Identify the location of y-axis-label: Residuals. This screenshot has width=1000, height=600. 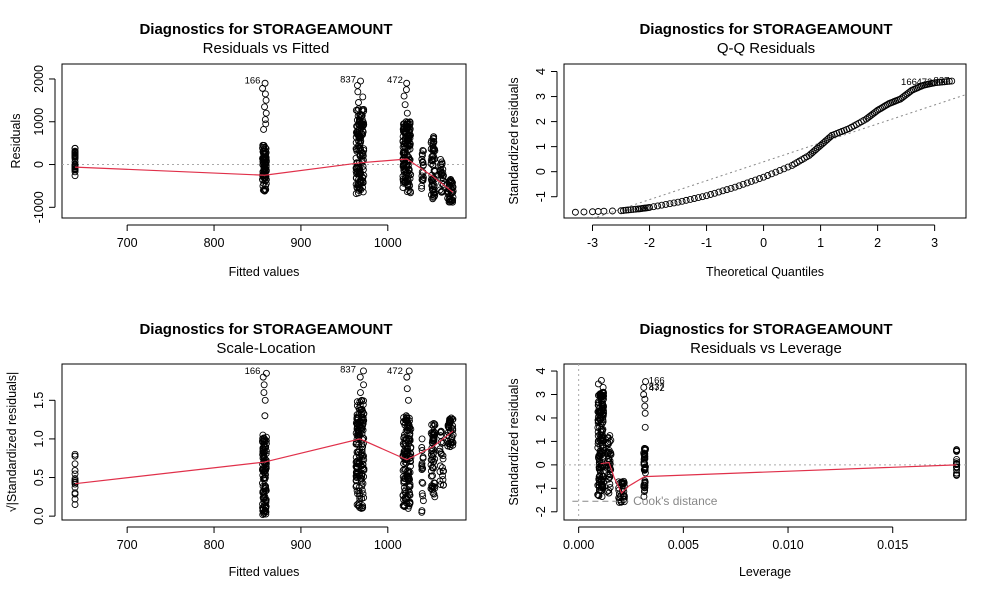
(16, 141).